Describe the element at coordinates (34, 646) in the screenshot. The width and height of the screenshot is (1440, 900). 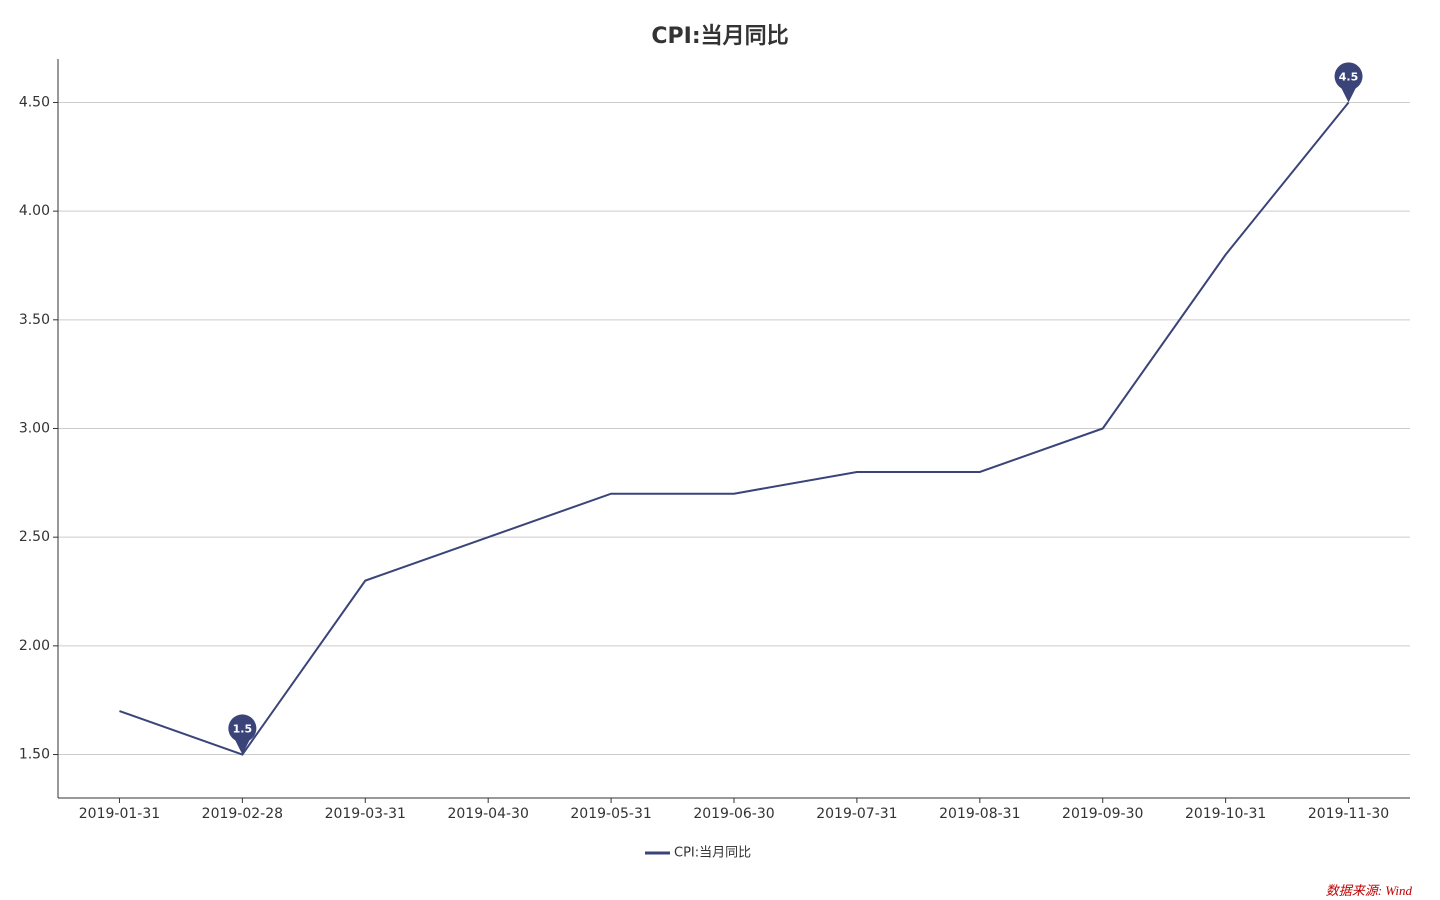
I see `y-tick-label: 2.00` at that location.